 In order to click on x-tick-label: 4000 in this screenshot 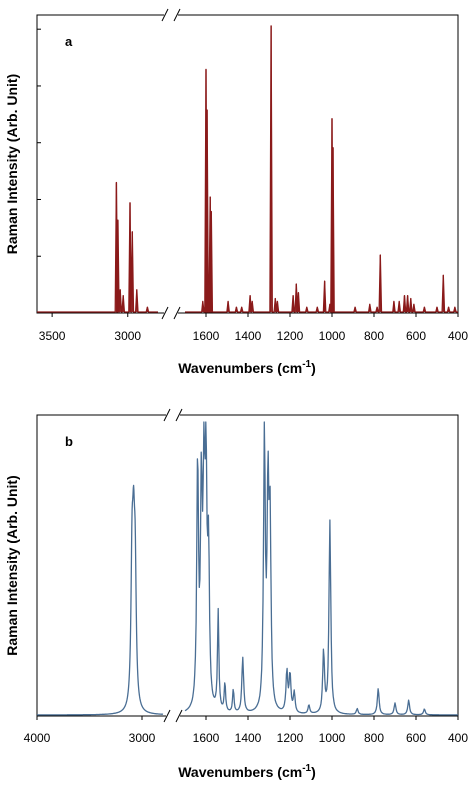, I will do `click(37, 738)`.